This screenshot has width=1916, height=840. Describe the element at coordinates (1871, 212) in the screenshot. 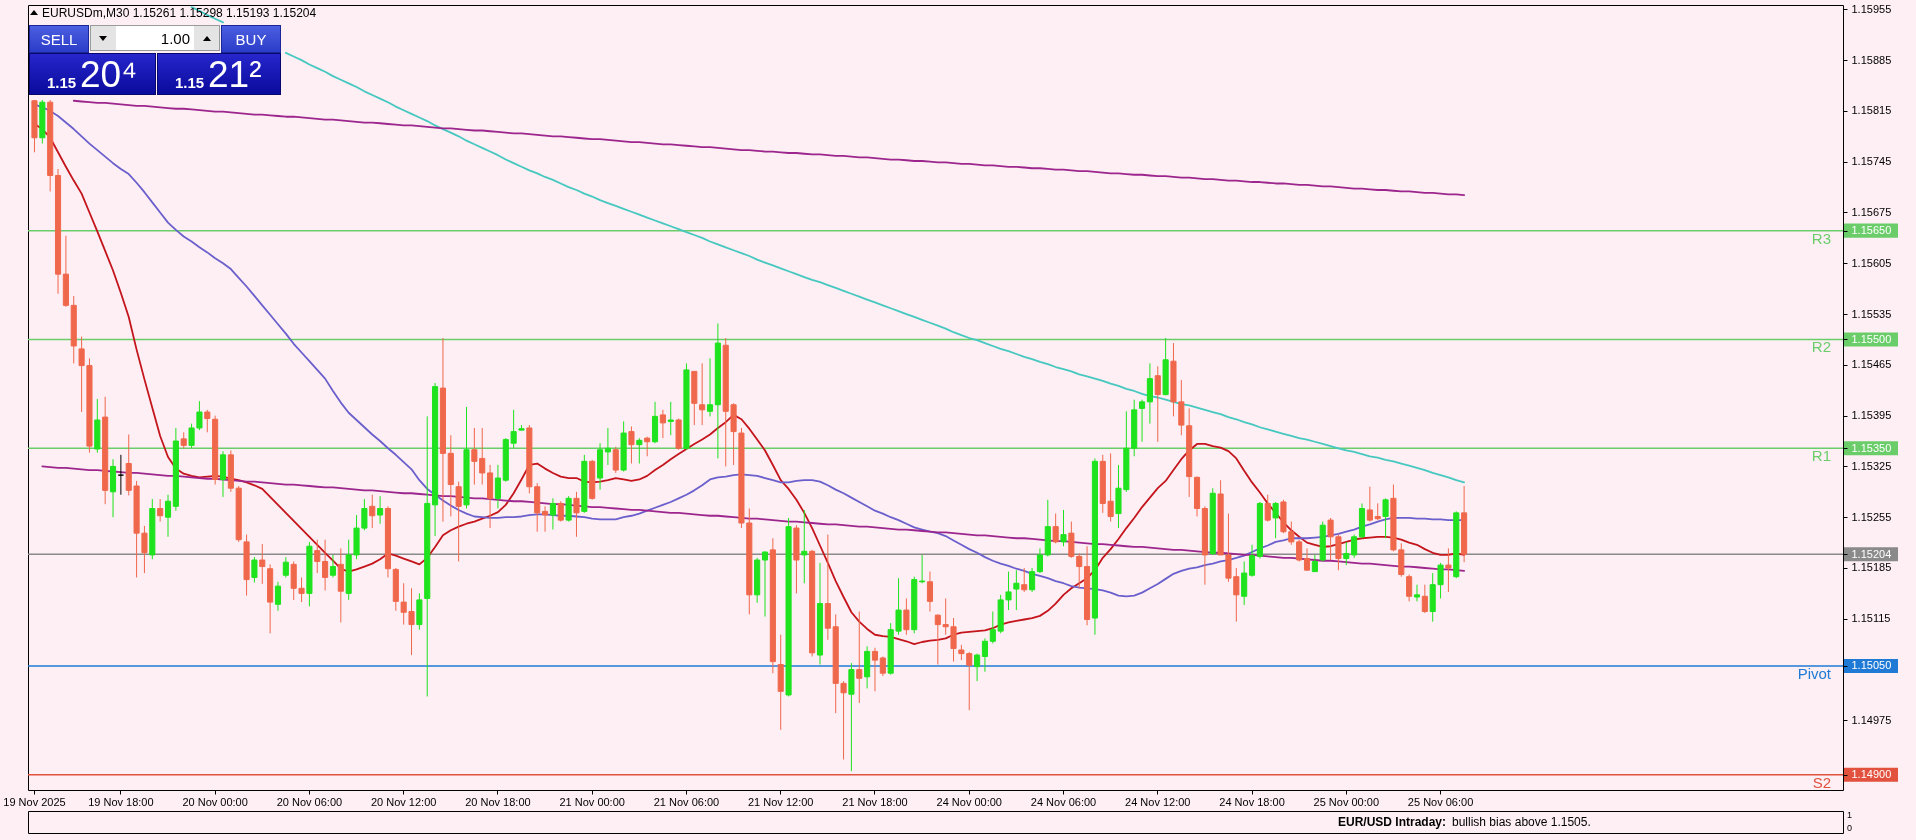

I see `y-tick-label: 1.15675` at that location.